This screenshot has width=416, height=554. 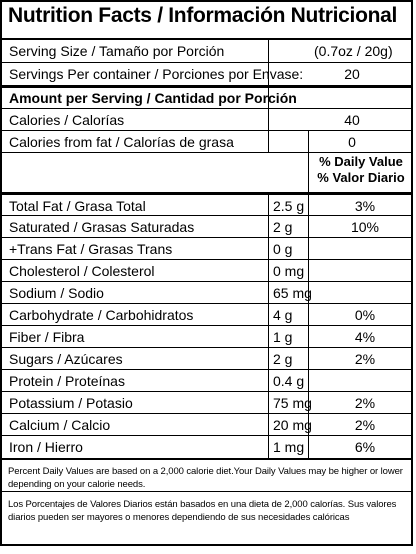 What do you see at coordinates (206, 337) in the screenshot?
I see `nutrient-row: Fiber / Fibra 1 g 4%` at bounding box center [206, 337].